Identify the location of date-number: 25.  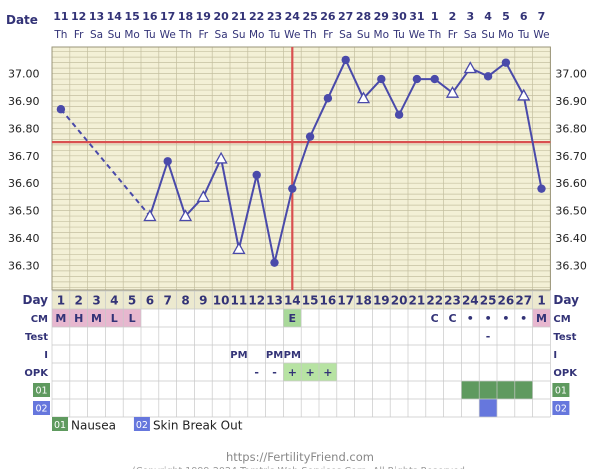
(309, 16).